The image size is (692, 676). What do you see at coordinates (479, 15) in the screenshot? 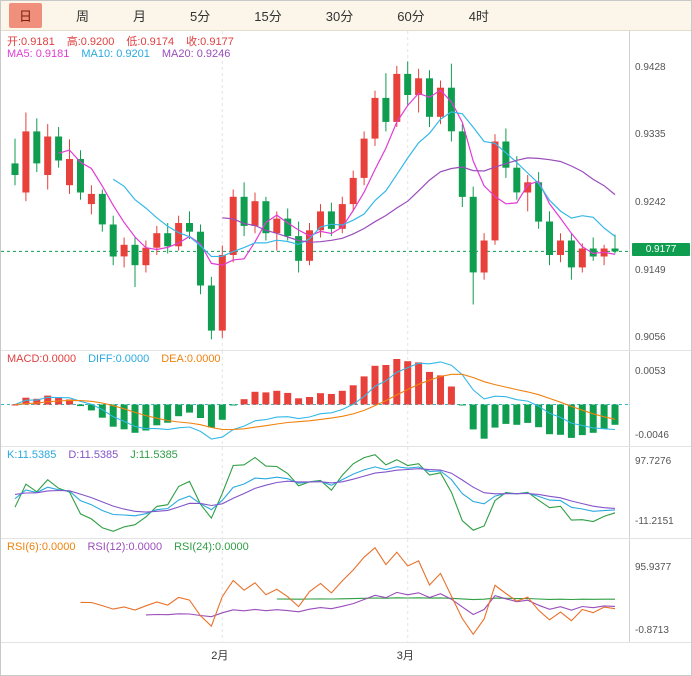
I see `tab-4hour: 4时` at bounding box center [479, 15].